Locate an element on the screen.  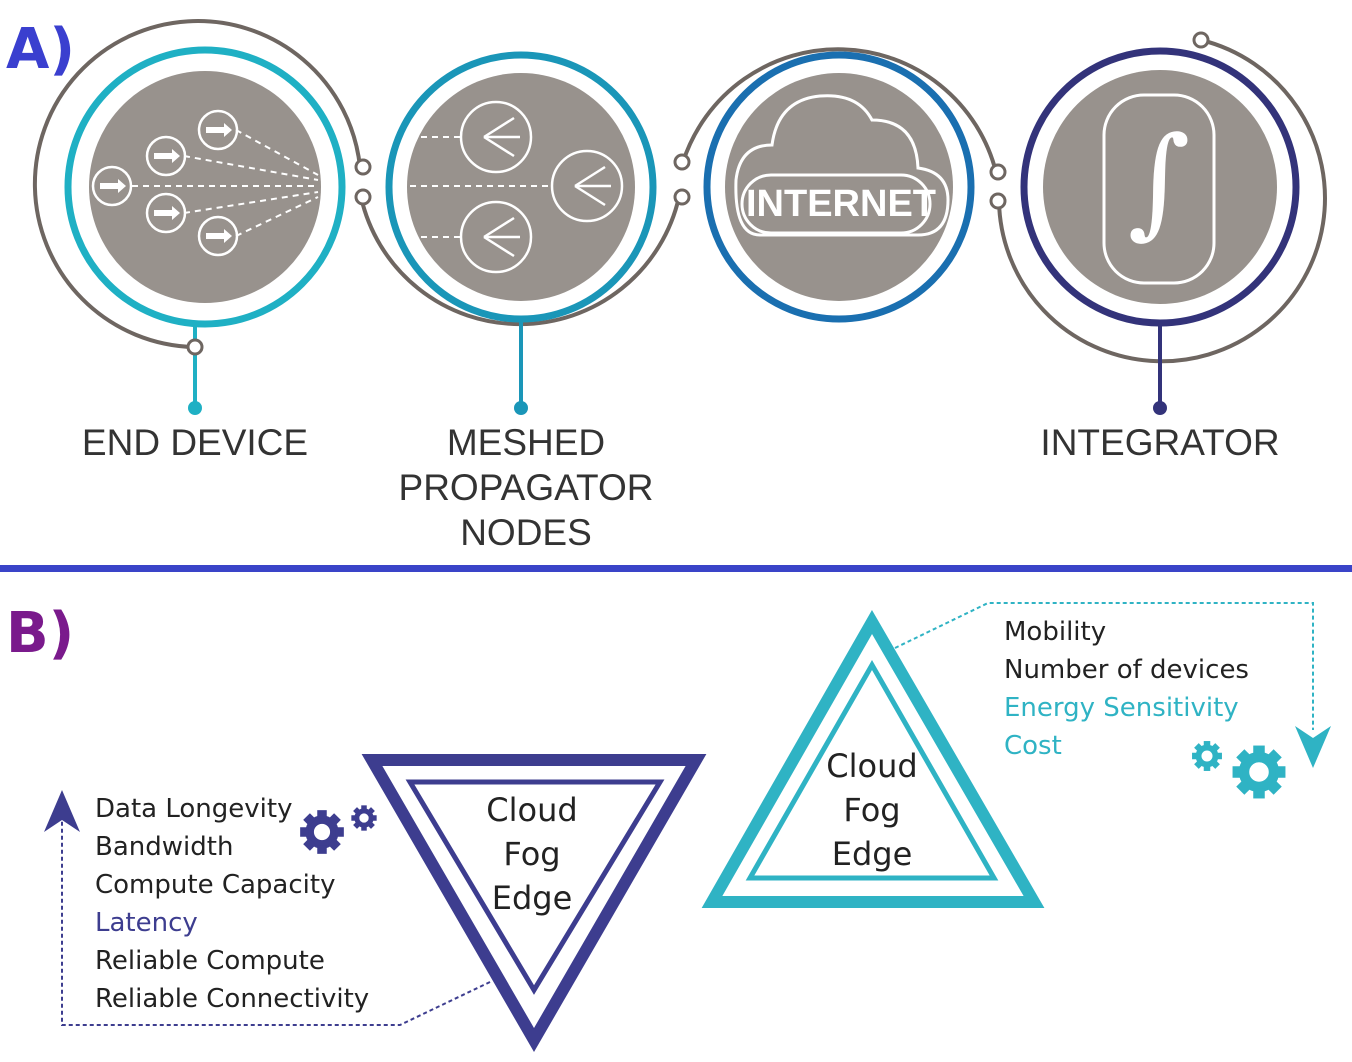
end-device-node is located at coordinates (205, 230).